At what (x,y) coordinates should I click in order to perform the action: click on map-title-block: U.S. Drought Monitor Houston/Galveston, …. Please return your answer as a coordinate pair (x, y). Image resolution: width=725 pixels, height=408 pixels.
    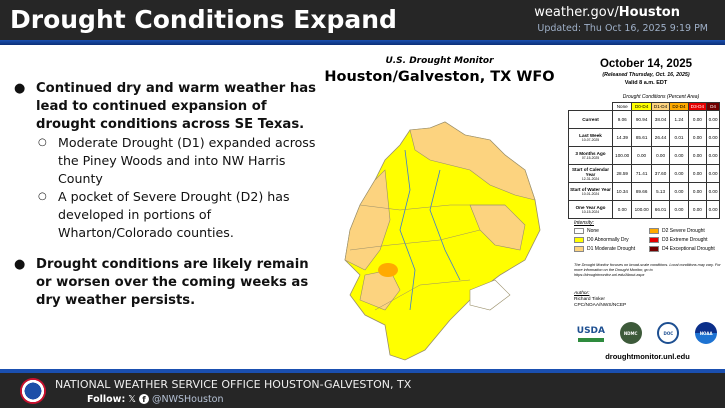
    Looking at the image, I should click on (439, 70).